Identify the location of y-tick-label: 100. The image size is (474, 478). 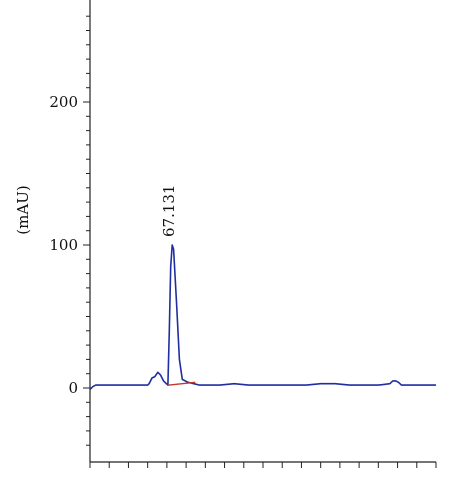
(63, 245).